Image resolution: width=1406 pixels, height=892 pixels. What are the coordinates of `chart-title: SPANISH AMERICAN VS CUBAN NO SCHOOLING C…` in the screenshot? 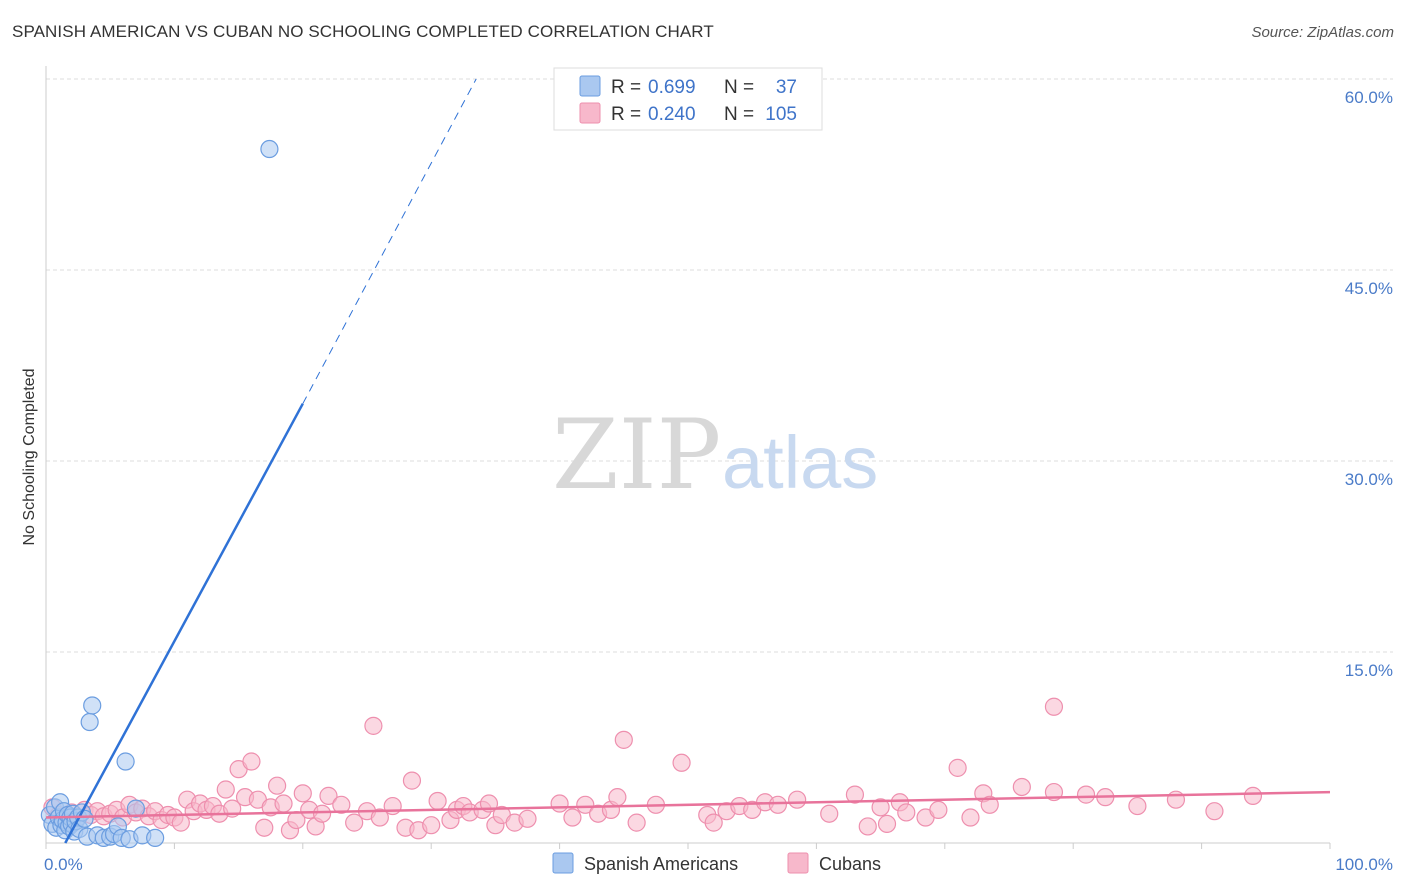 It's located at (363, 31).